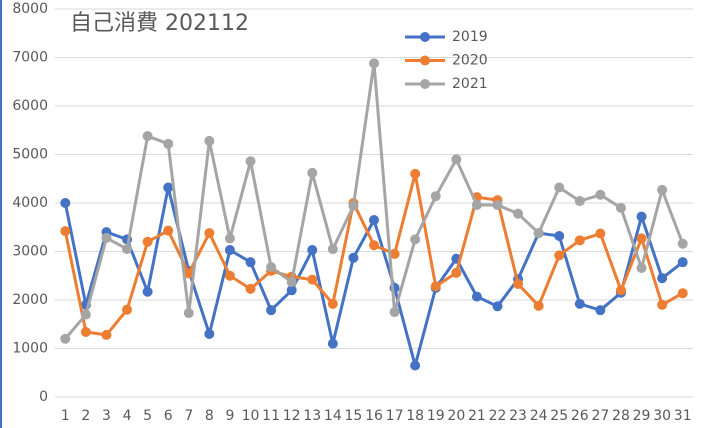 The width and height of the screenshot is (701, 428). What do you see at coordinates (159, 23) in the screenshot?
I see `chart-title: 自己消費 202112` at bounding box center [159, 23].